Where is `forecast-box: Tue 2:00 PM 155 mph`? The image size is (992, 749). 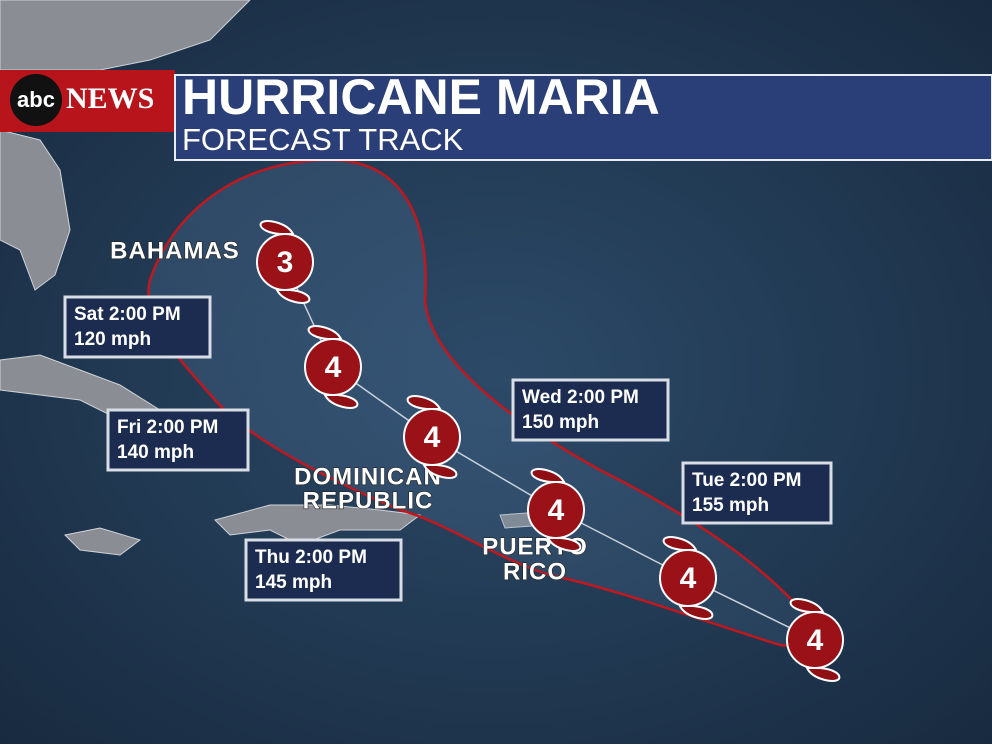 forecast-box: Tue 2:00 PM 155 mph is located at coordinates (757, 493).